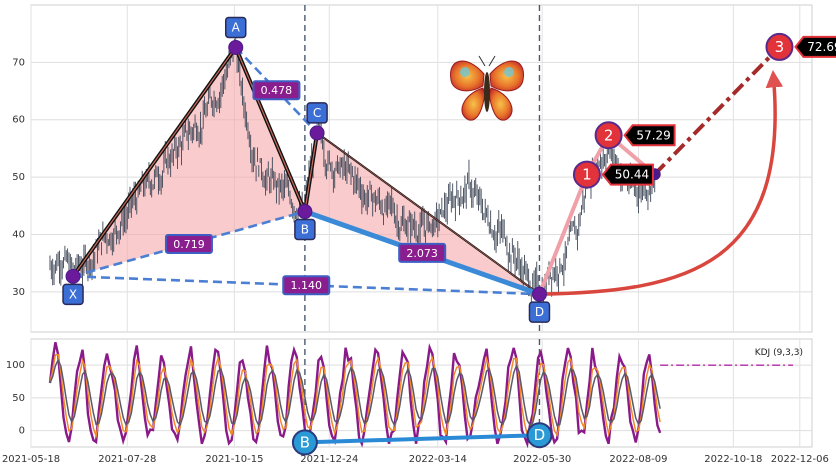  What do you see at coordinates (653, 135) in the screenshot?
I see `target-value: 57.29` at bounding box center [653, 135].